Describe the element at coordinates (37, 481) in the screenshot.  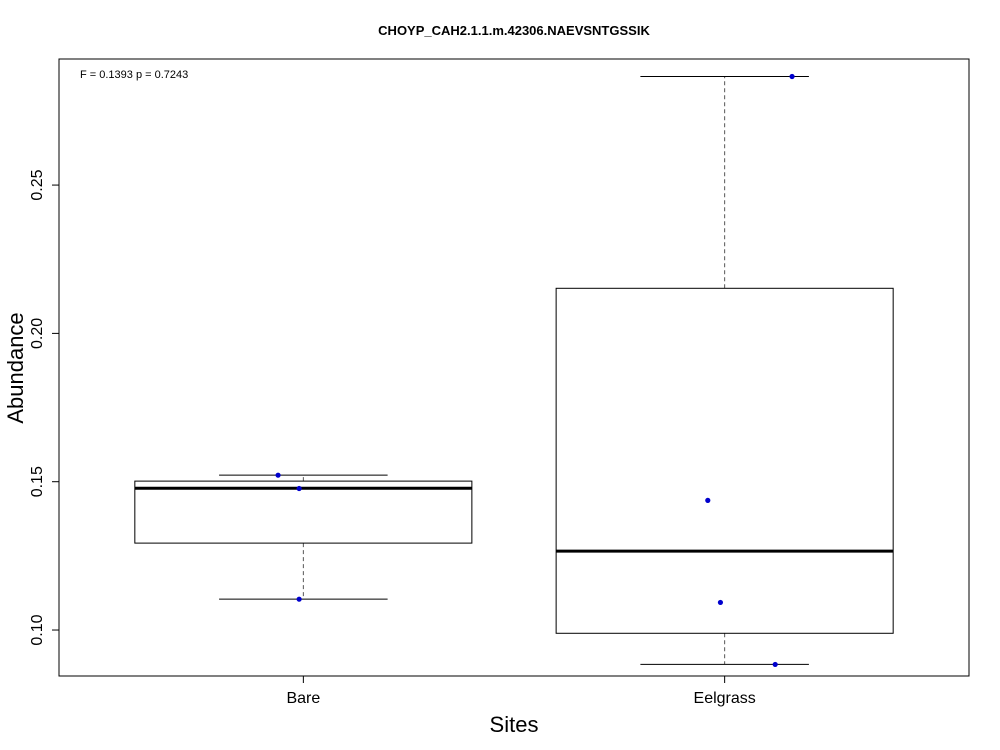
I see `y-tick-label: 0.15` at that location.